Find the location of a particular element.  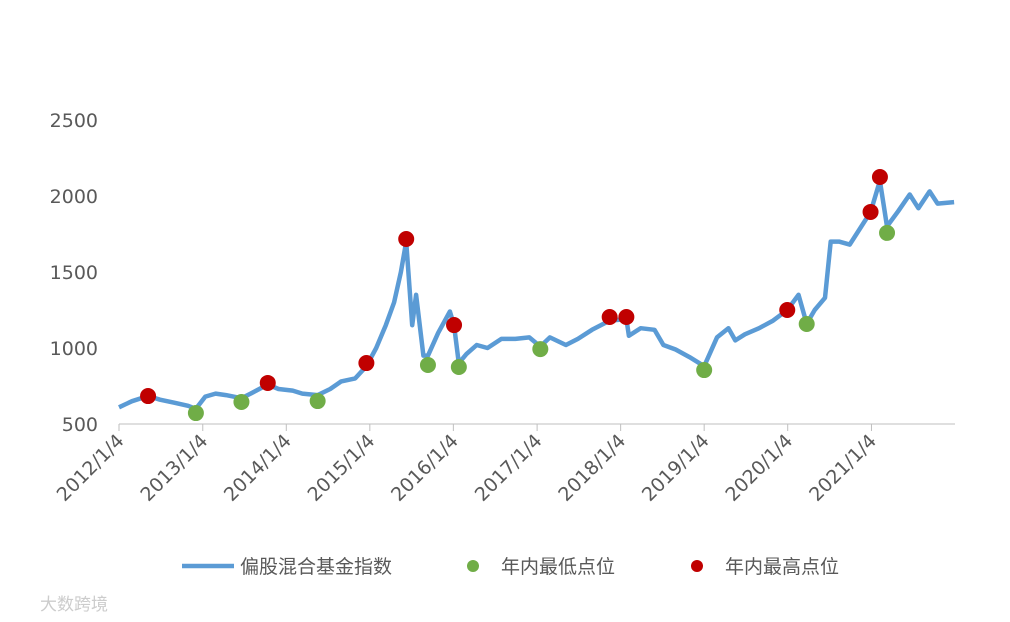

x-tick-label: 2019/1/4 is located at coordinates (676, 468).